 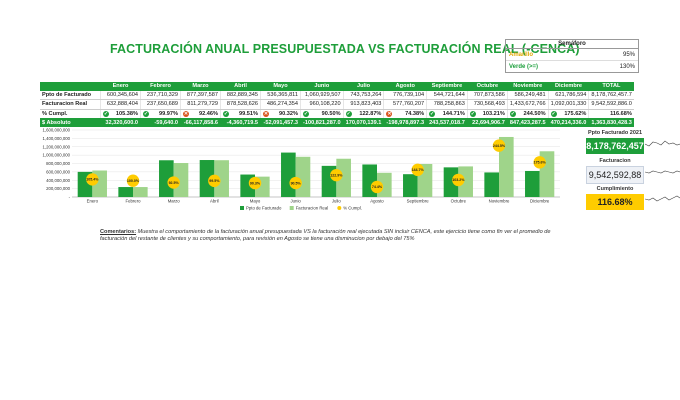 What do you see at coordinates (408, 104) in the screenshot?
I see `table-cell-value: 577,760,207` at bounding box center [408, 104].